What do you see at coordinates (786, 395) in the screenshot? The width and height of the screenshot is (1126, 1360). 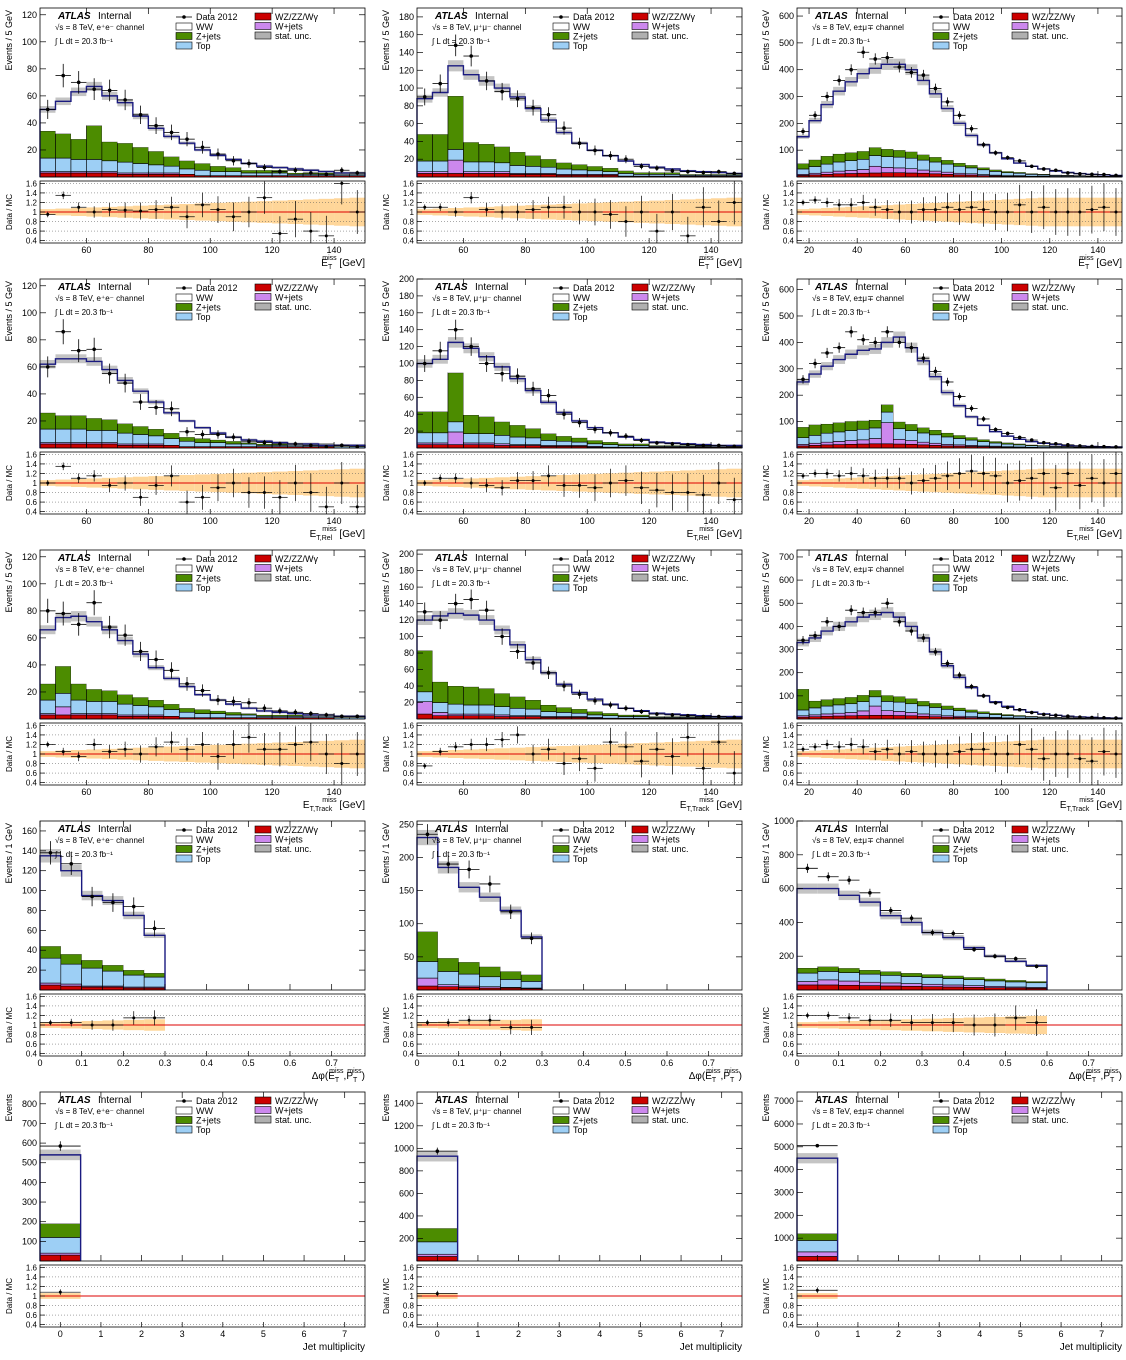 I see `y-tick-label: 200` at bounding box center [786, 395].